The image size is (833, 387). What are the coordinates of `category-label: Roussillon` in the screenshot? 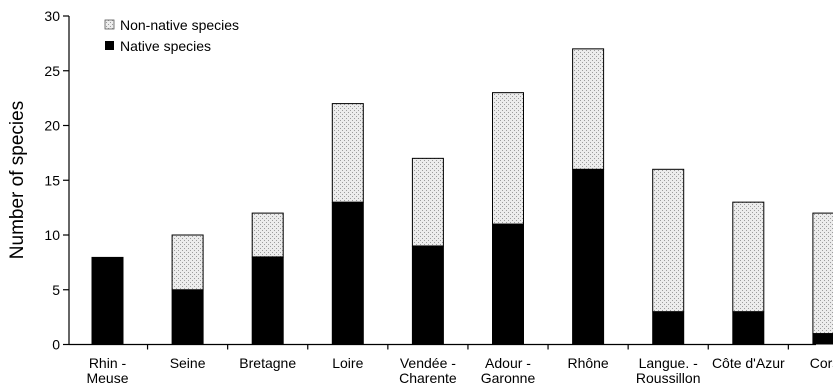 It's located at (668, 378).